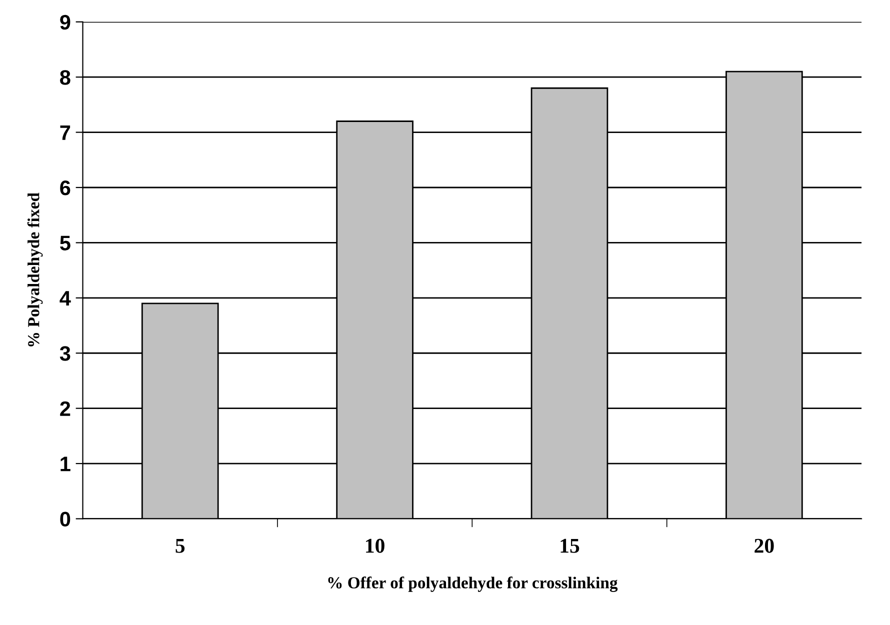  Describe the element at coordinates (65, 464) in the screenshot. I see `y-tick-label: 1` at that location.